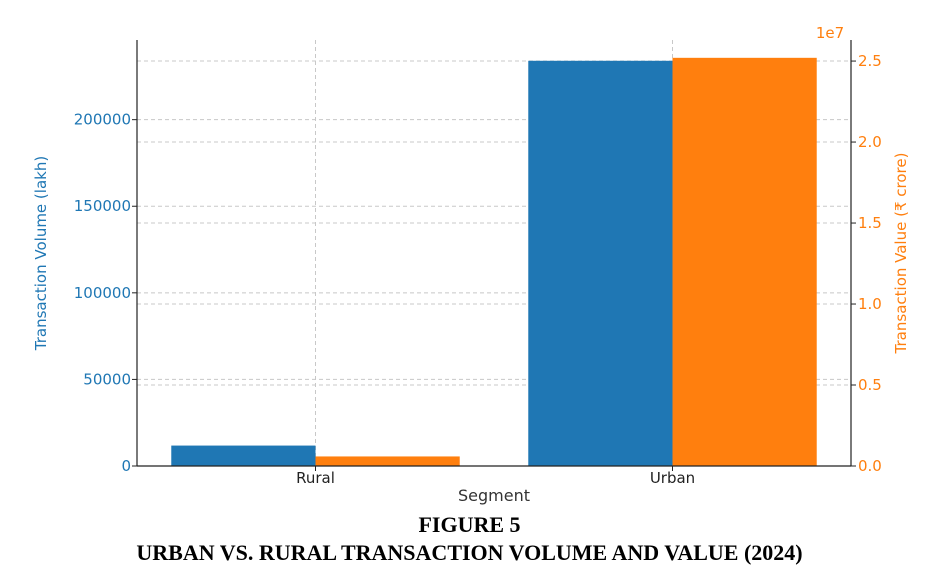 The height and width of the screenshot is (581, 939). I want to click on x-tick-label: Rural, so click(315, 478).